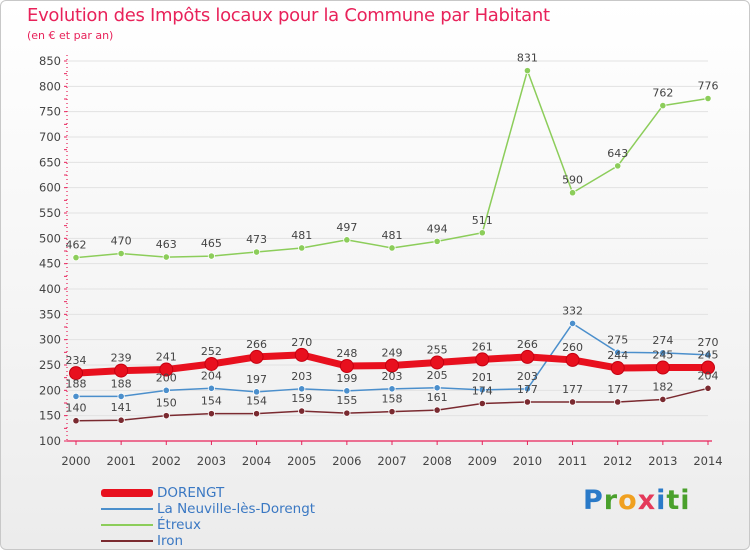 Image resolution: width=750 pixels, height=551 pixels. I want to click on data-label: 252, so click(211, 351).